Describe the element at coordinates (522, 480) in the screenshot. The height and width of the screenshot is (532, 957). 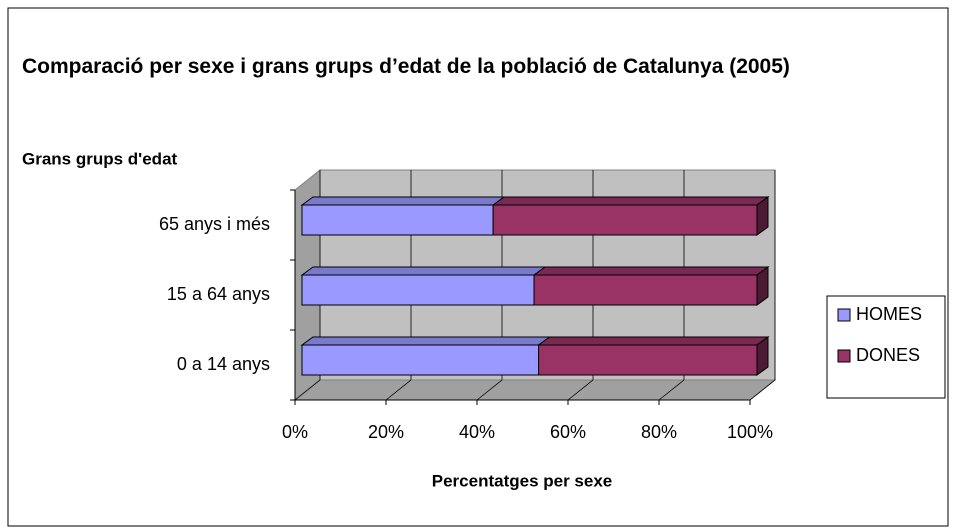
I see `x-axis-title: Percentatges per sexe` at that location.